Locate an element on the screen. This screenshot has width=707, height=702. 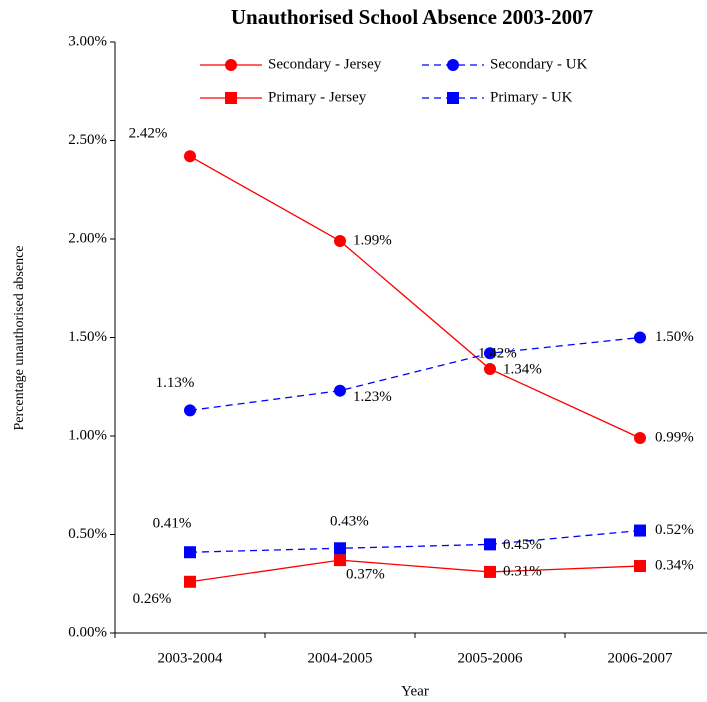
data-label: 0.41% is located at coordinates (172, 524).